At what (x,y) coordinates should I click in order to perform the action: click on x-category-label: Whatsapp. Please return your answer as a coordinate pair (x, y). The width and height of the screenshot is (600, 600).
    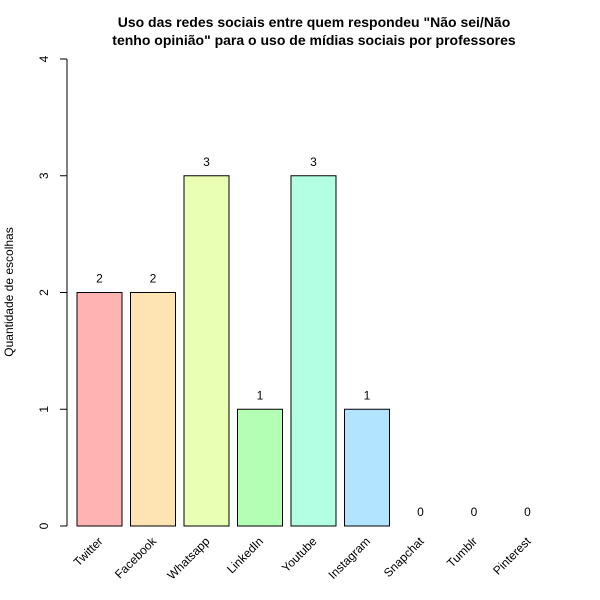
    Looking at the image, I should click on (189, 558).